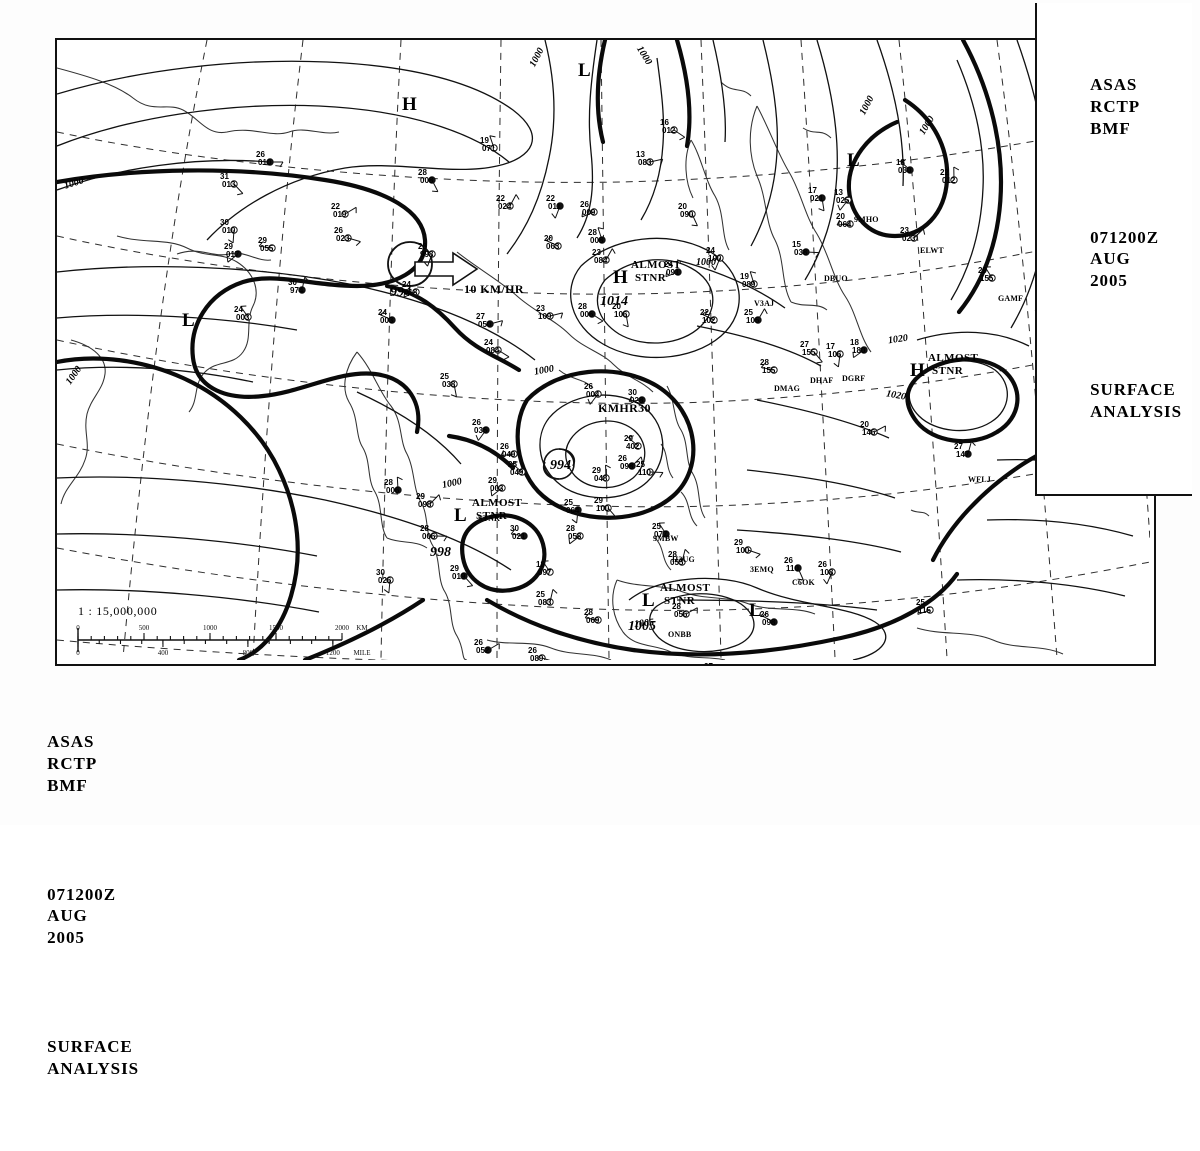  I want to click on station-plot: 28 006, so click(391, 487).